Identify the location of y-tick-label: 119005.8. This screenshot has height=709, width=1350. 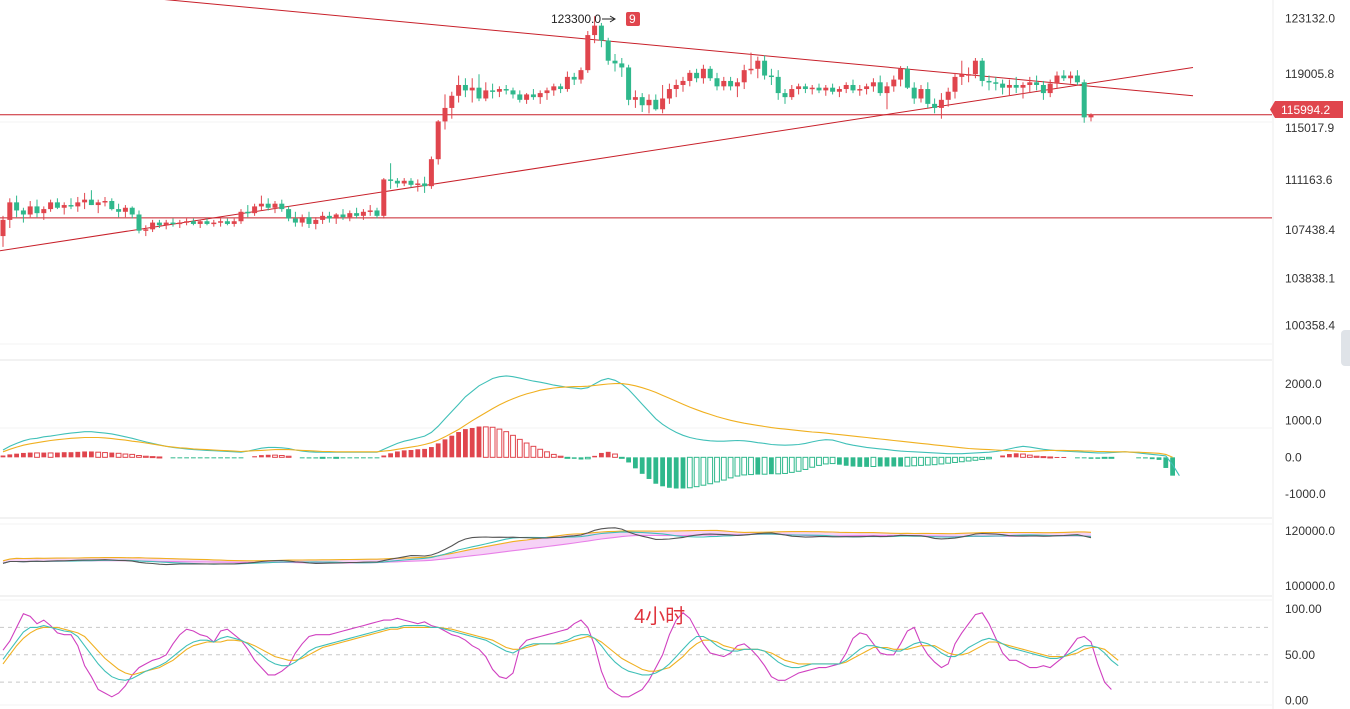
(1309, 74).